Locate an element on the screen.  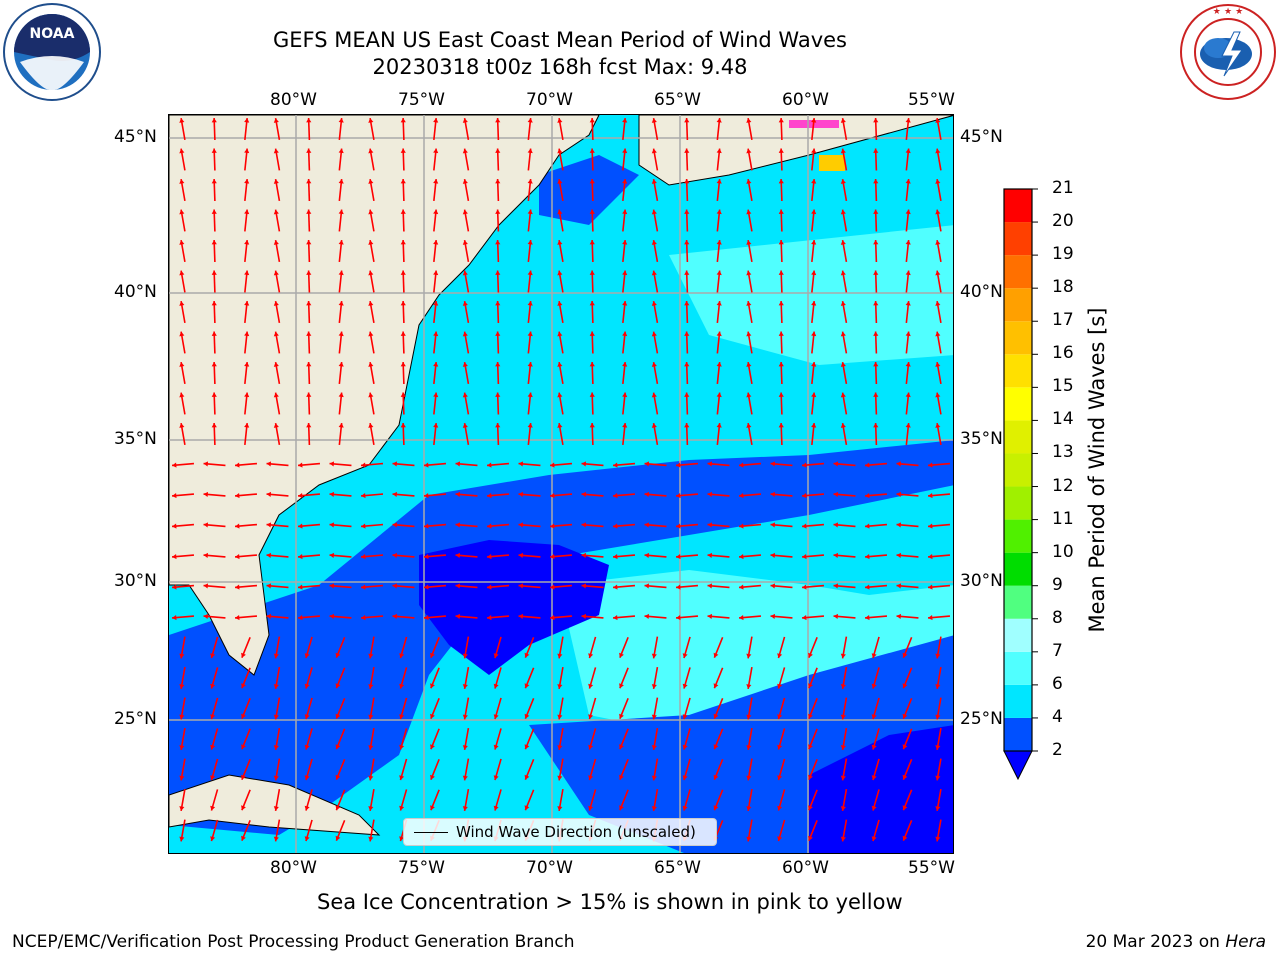
colorbar-frame is located at coordinates (1018, 470).